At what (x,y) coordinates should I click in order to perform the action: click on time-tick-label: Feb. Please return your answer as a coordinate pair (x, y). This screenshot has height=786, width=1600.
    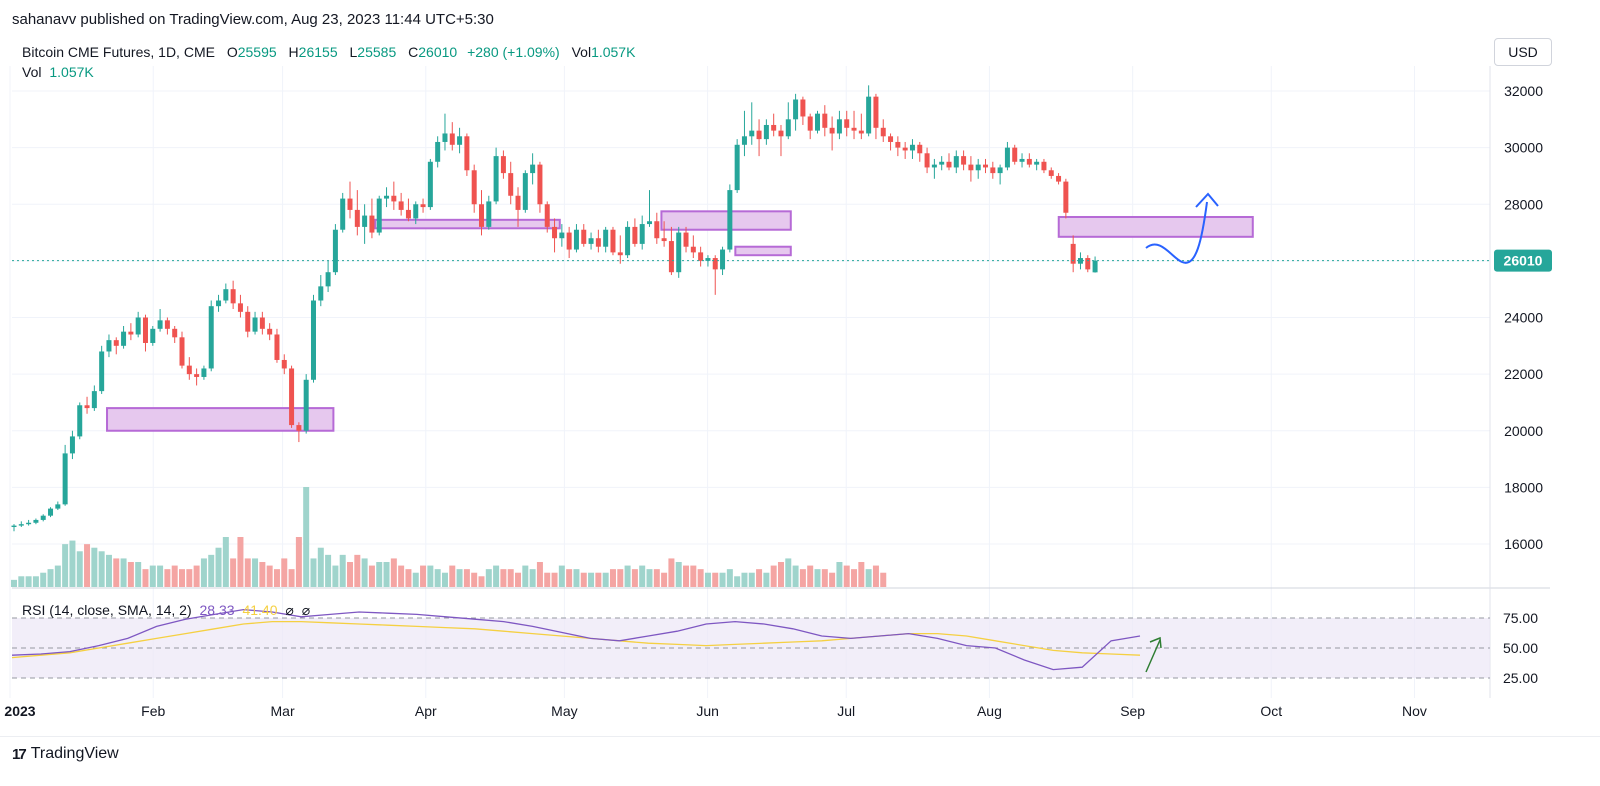
    Looking at the image, I should click on (153, 711).